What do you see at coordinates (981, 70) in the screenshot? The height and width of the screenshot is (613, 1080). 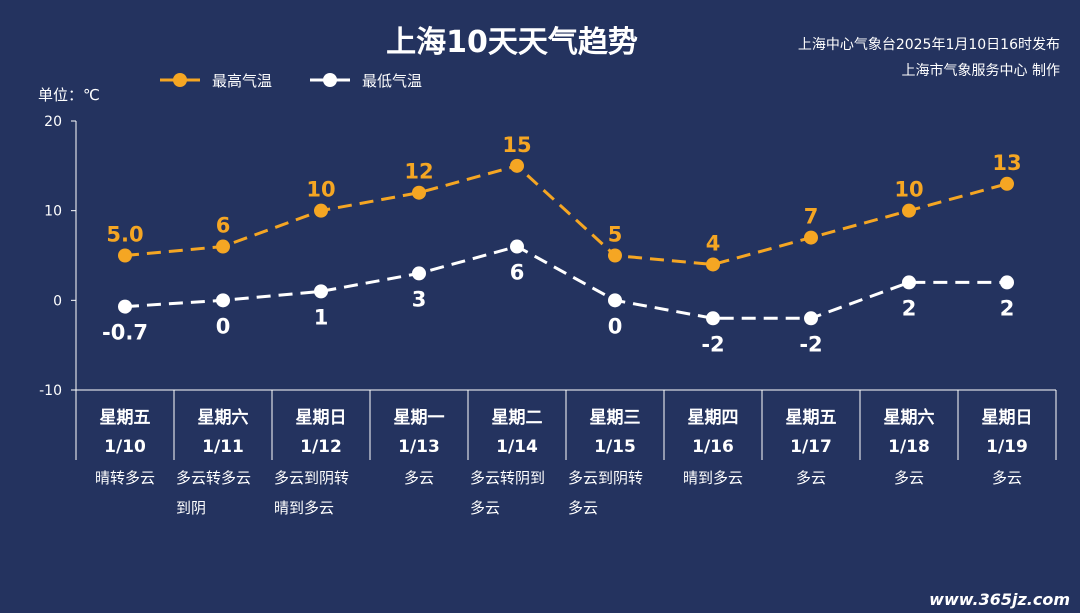 I see `publisher-line-2: 上海市气象服务中心 制作` at bounding box center [981, 70].